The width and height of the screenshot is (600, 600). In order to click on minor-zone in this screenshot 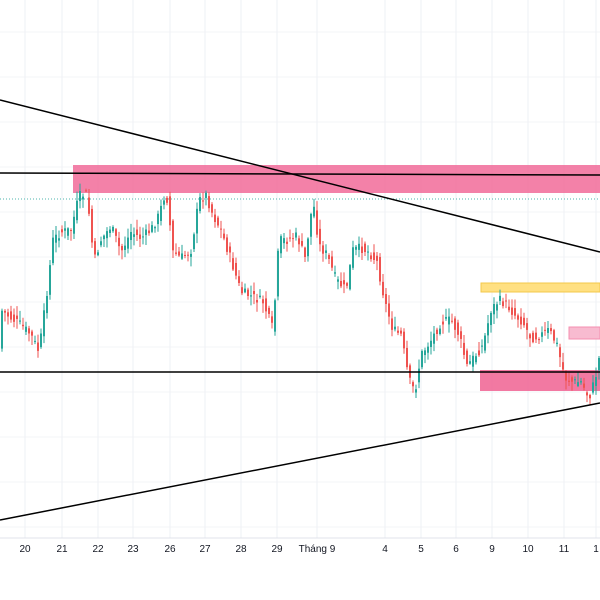, I will do `click(584, 333)`.